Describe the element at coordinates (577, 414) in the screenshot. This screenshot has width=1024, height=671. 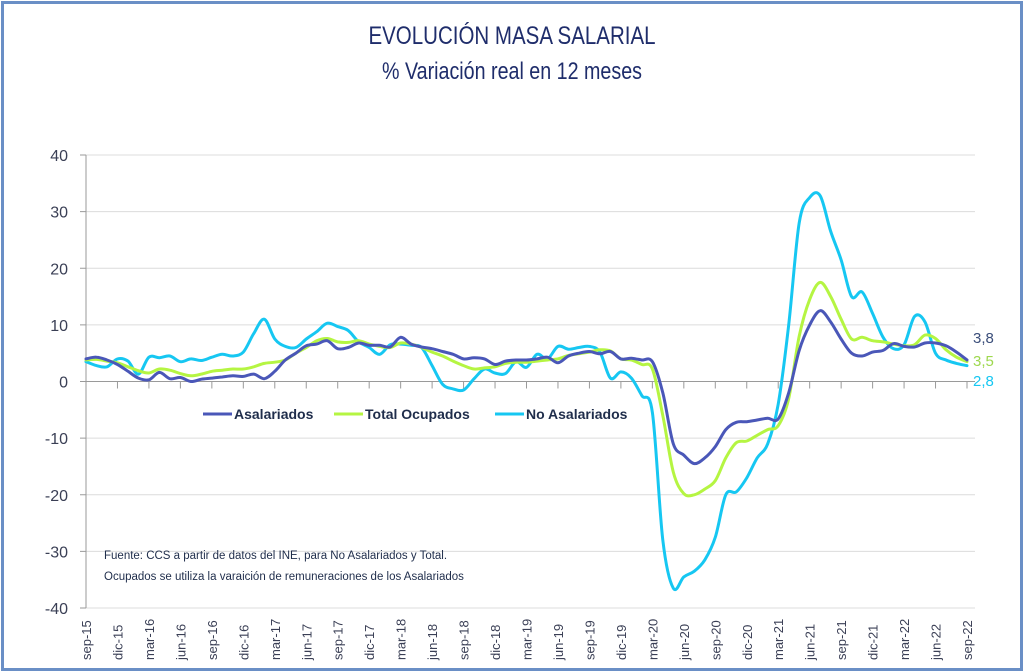
I see `legend-label: No Asalariados` at that location.